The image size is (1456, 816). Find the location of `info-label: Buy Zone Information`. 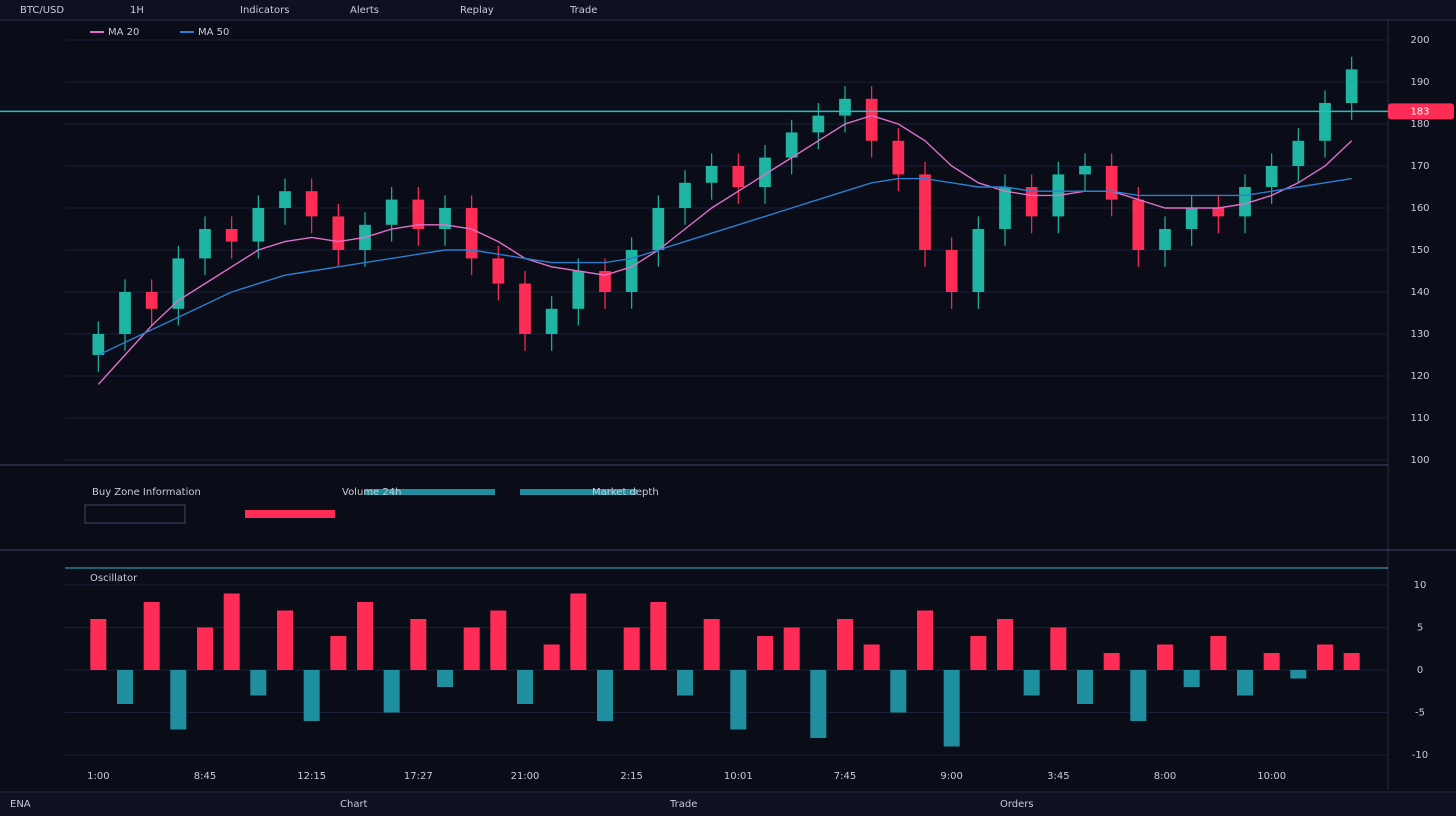

info-label: Buy Zone Information is located at coordinates (146, 492).